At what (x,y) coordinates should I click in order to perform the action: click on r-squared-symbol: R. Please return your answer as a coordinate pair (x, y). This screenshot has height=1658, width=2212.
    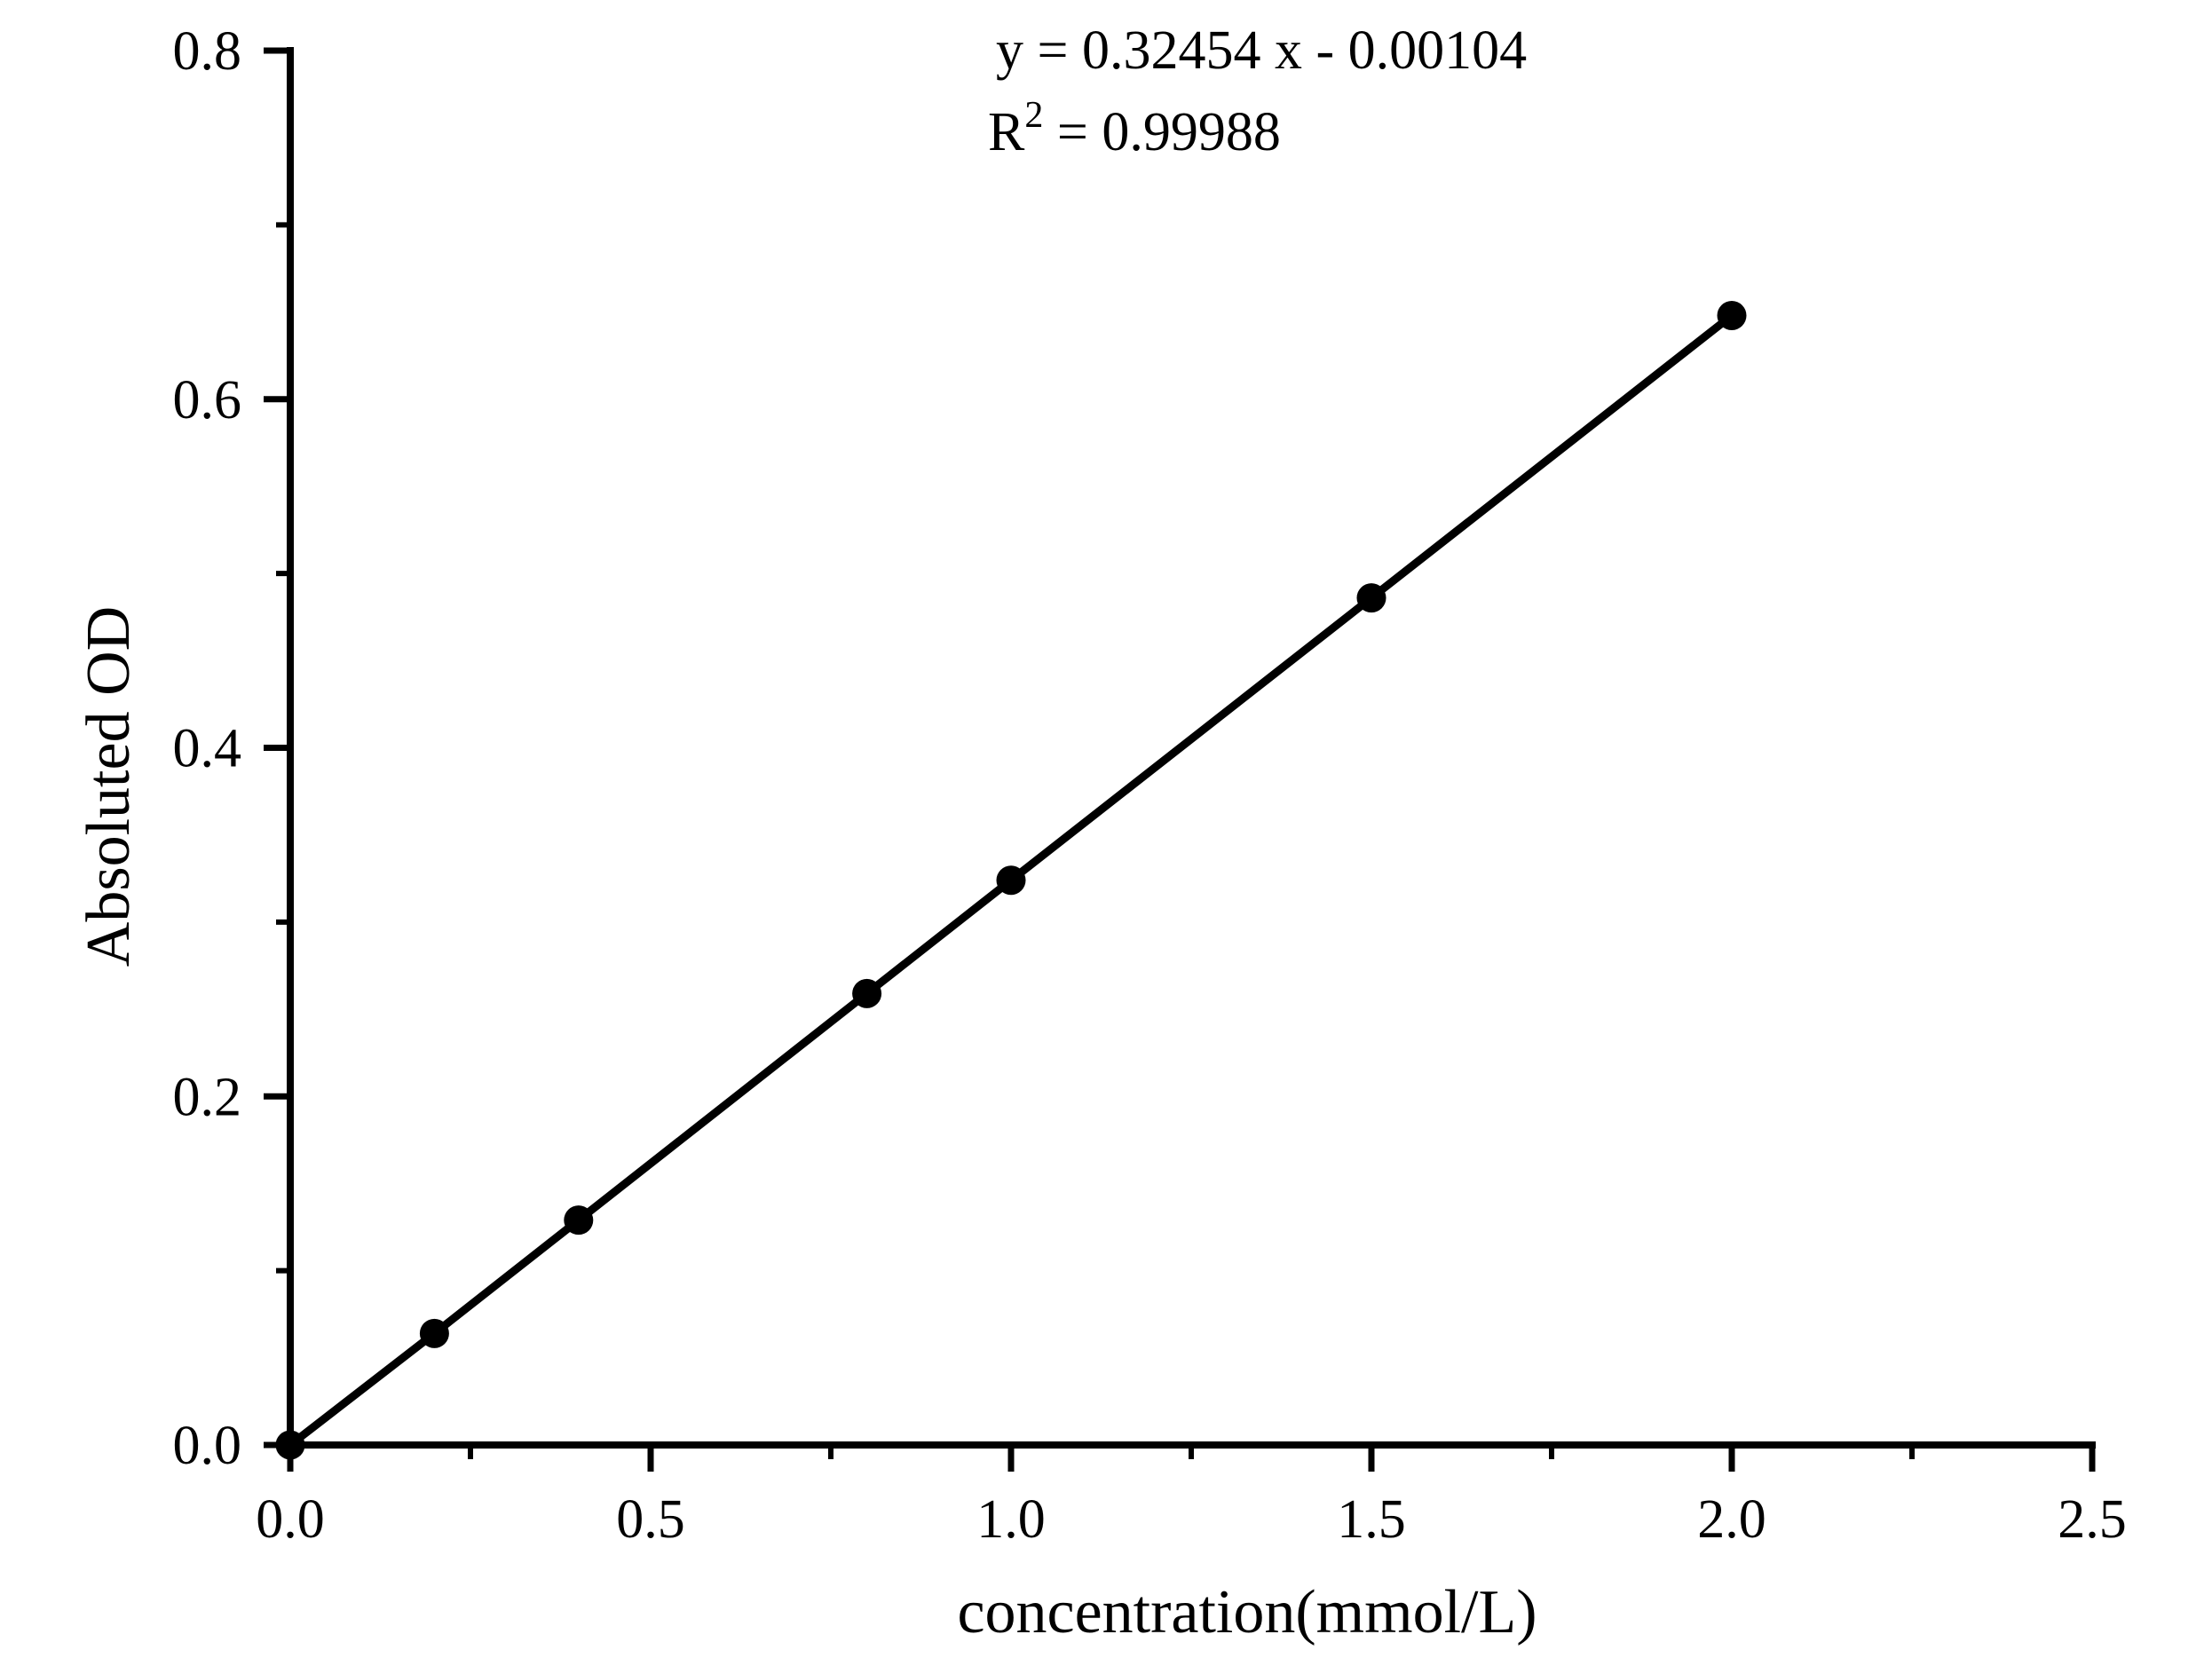
    Looking at the image, I should click on (1006, 132).